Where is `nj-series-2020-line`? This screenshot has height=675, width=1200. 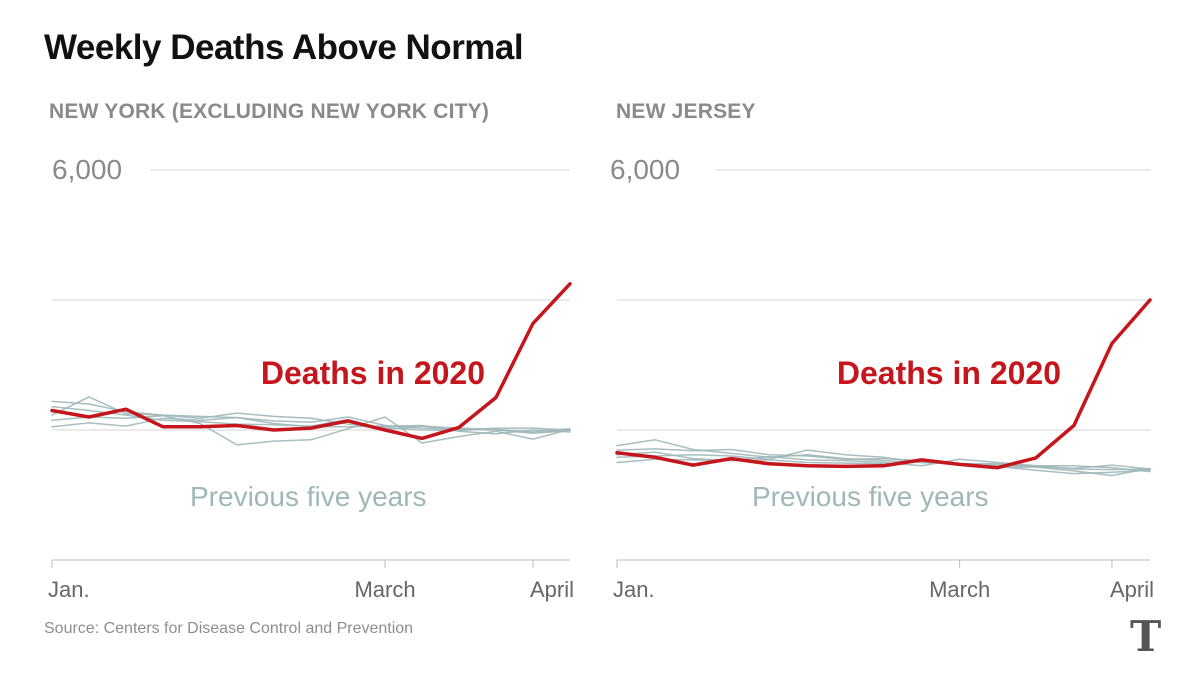 nj-series-2020-line is located at coordinates (883, 384).